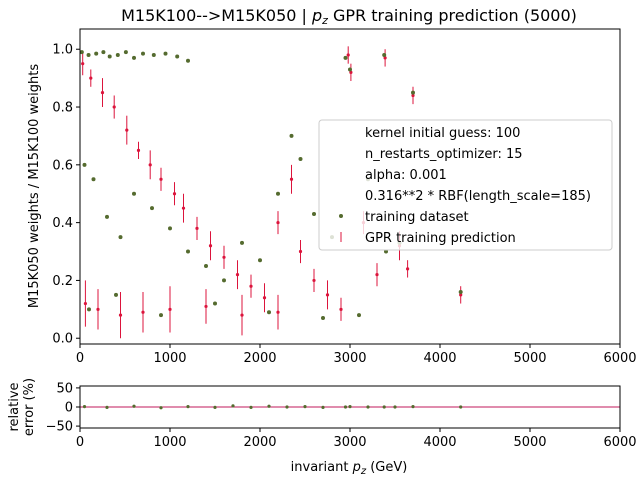  I want to click on xlabel-var-sub: z, so click(363, 471).